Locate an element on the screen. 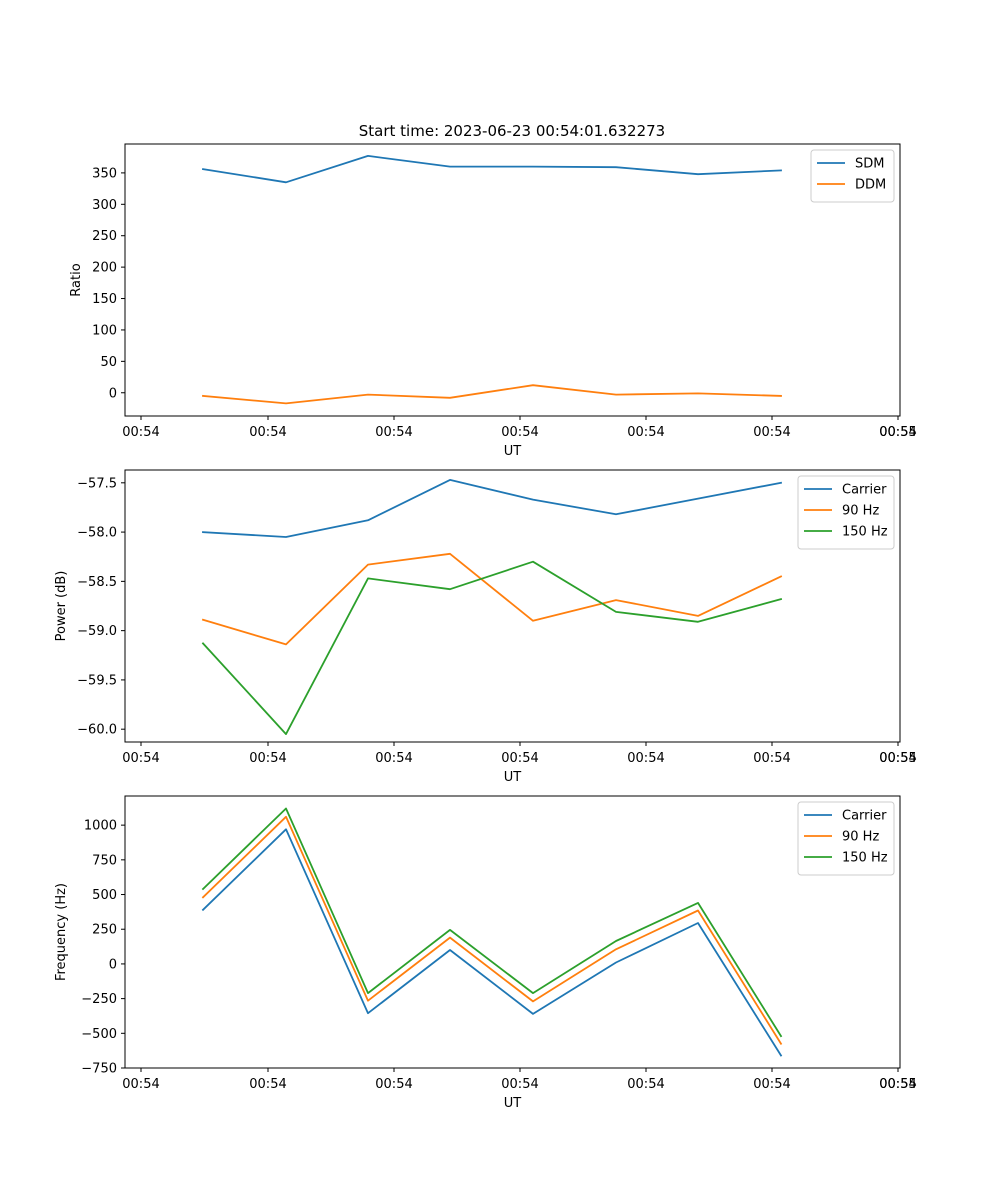  y-tick-label: 100 is located at coordinates (104, 330).